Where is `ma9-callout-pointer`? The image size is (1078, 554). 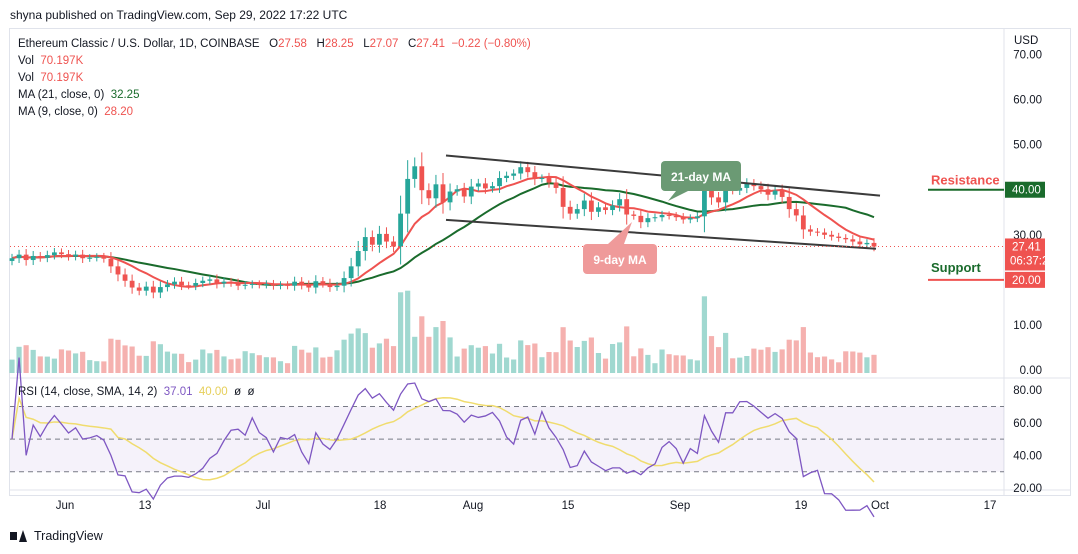 ma9-callout-pointer is located at coordinates (620, 233).